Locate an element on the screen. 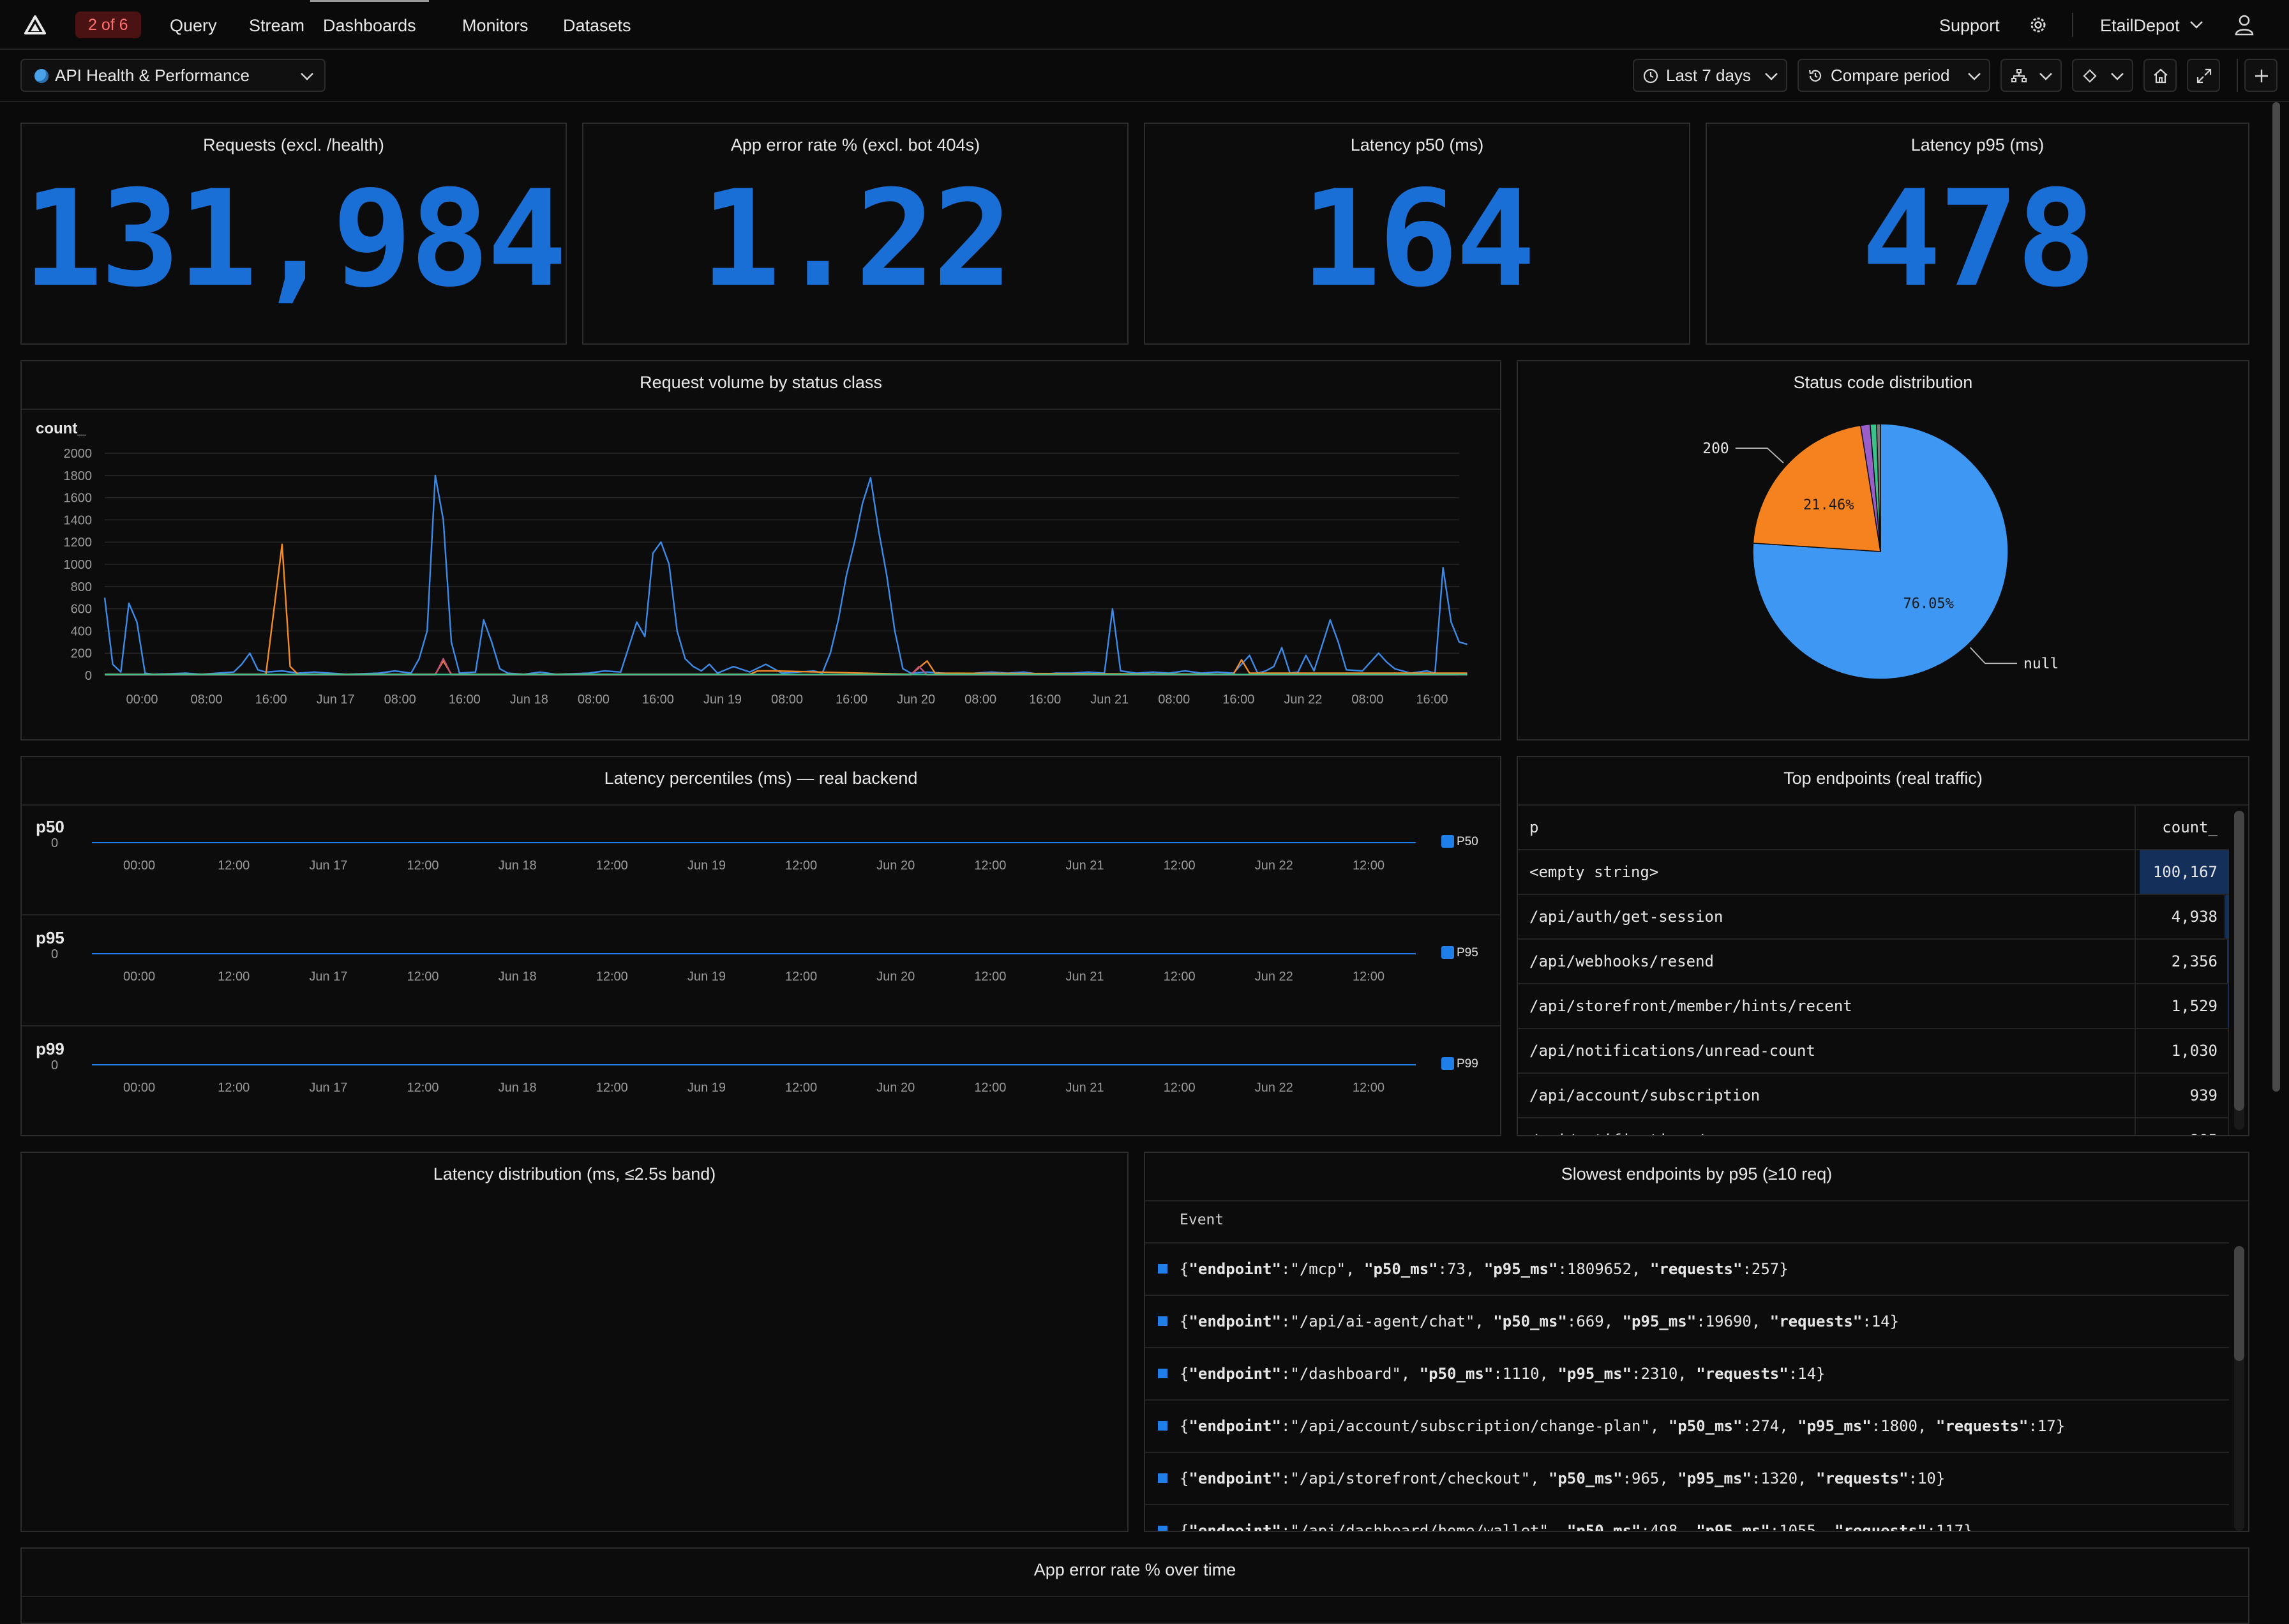  x-tick-label: Jun 22 is located at coordinates (1303, 700).